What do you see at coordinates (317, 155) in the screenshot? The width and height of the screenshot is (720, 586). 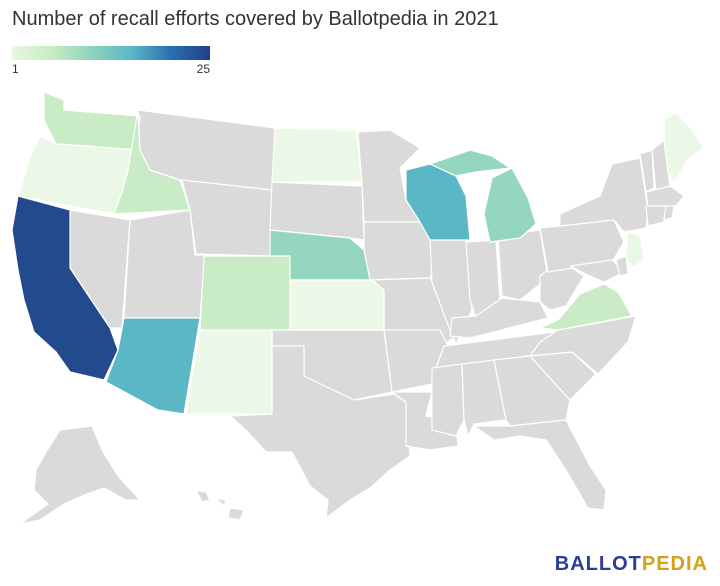 I see `state-north-dakota` at bounding box center [317, 155].